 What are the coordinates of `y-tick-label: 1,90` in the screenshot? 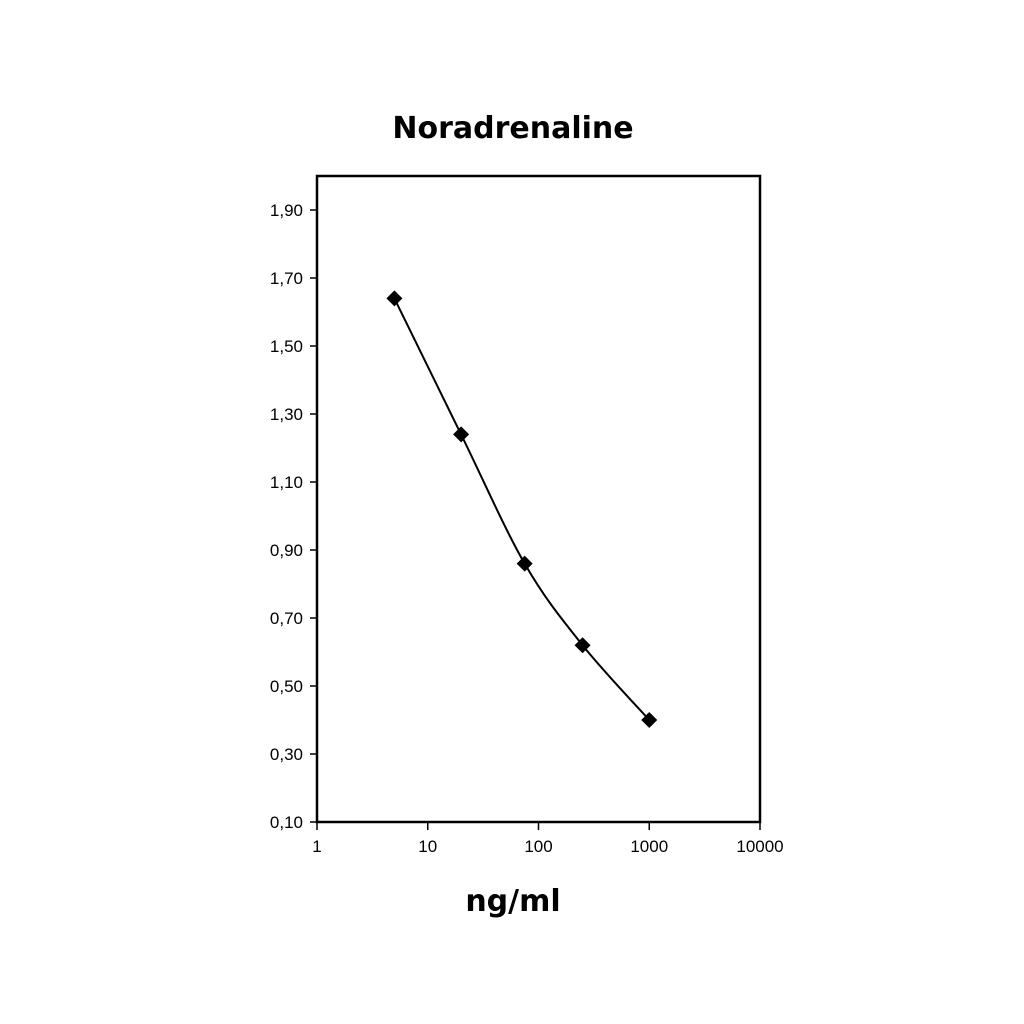 It's located at (286, 210).